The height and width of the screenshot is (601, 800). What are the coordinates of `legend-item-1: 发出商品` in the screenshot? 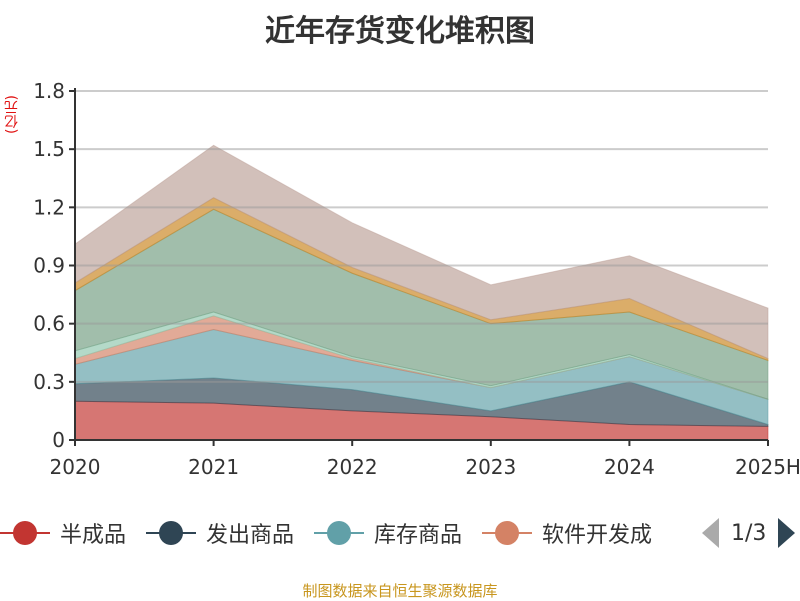 It's located at (220, 533).